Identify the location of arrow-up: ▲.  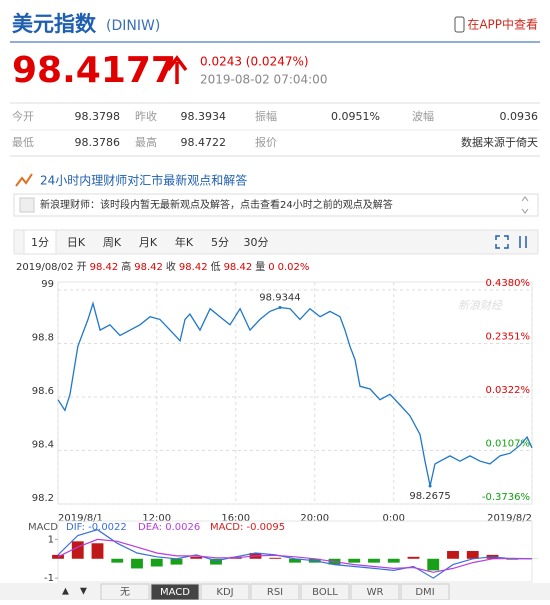
(65, 592).